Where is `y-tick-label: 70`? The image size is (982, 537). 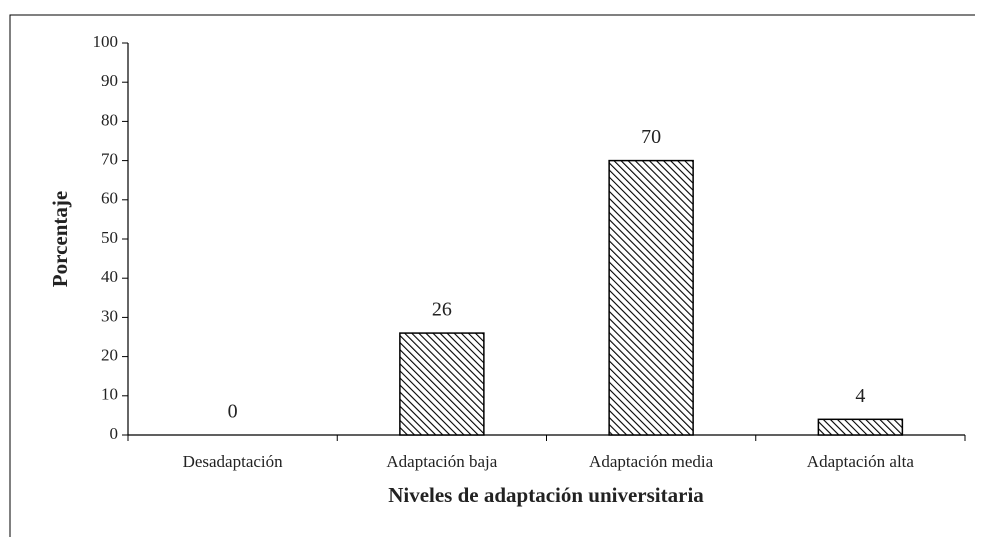
y-tick-label: 70 is located at coordinates (109, 159).